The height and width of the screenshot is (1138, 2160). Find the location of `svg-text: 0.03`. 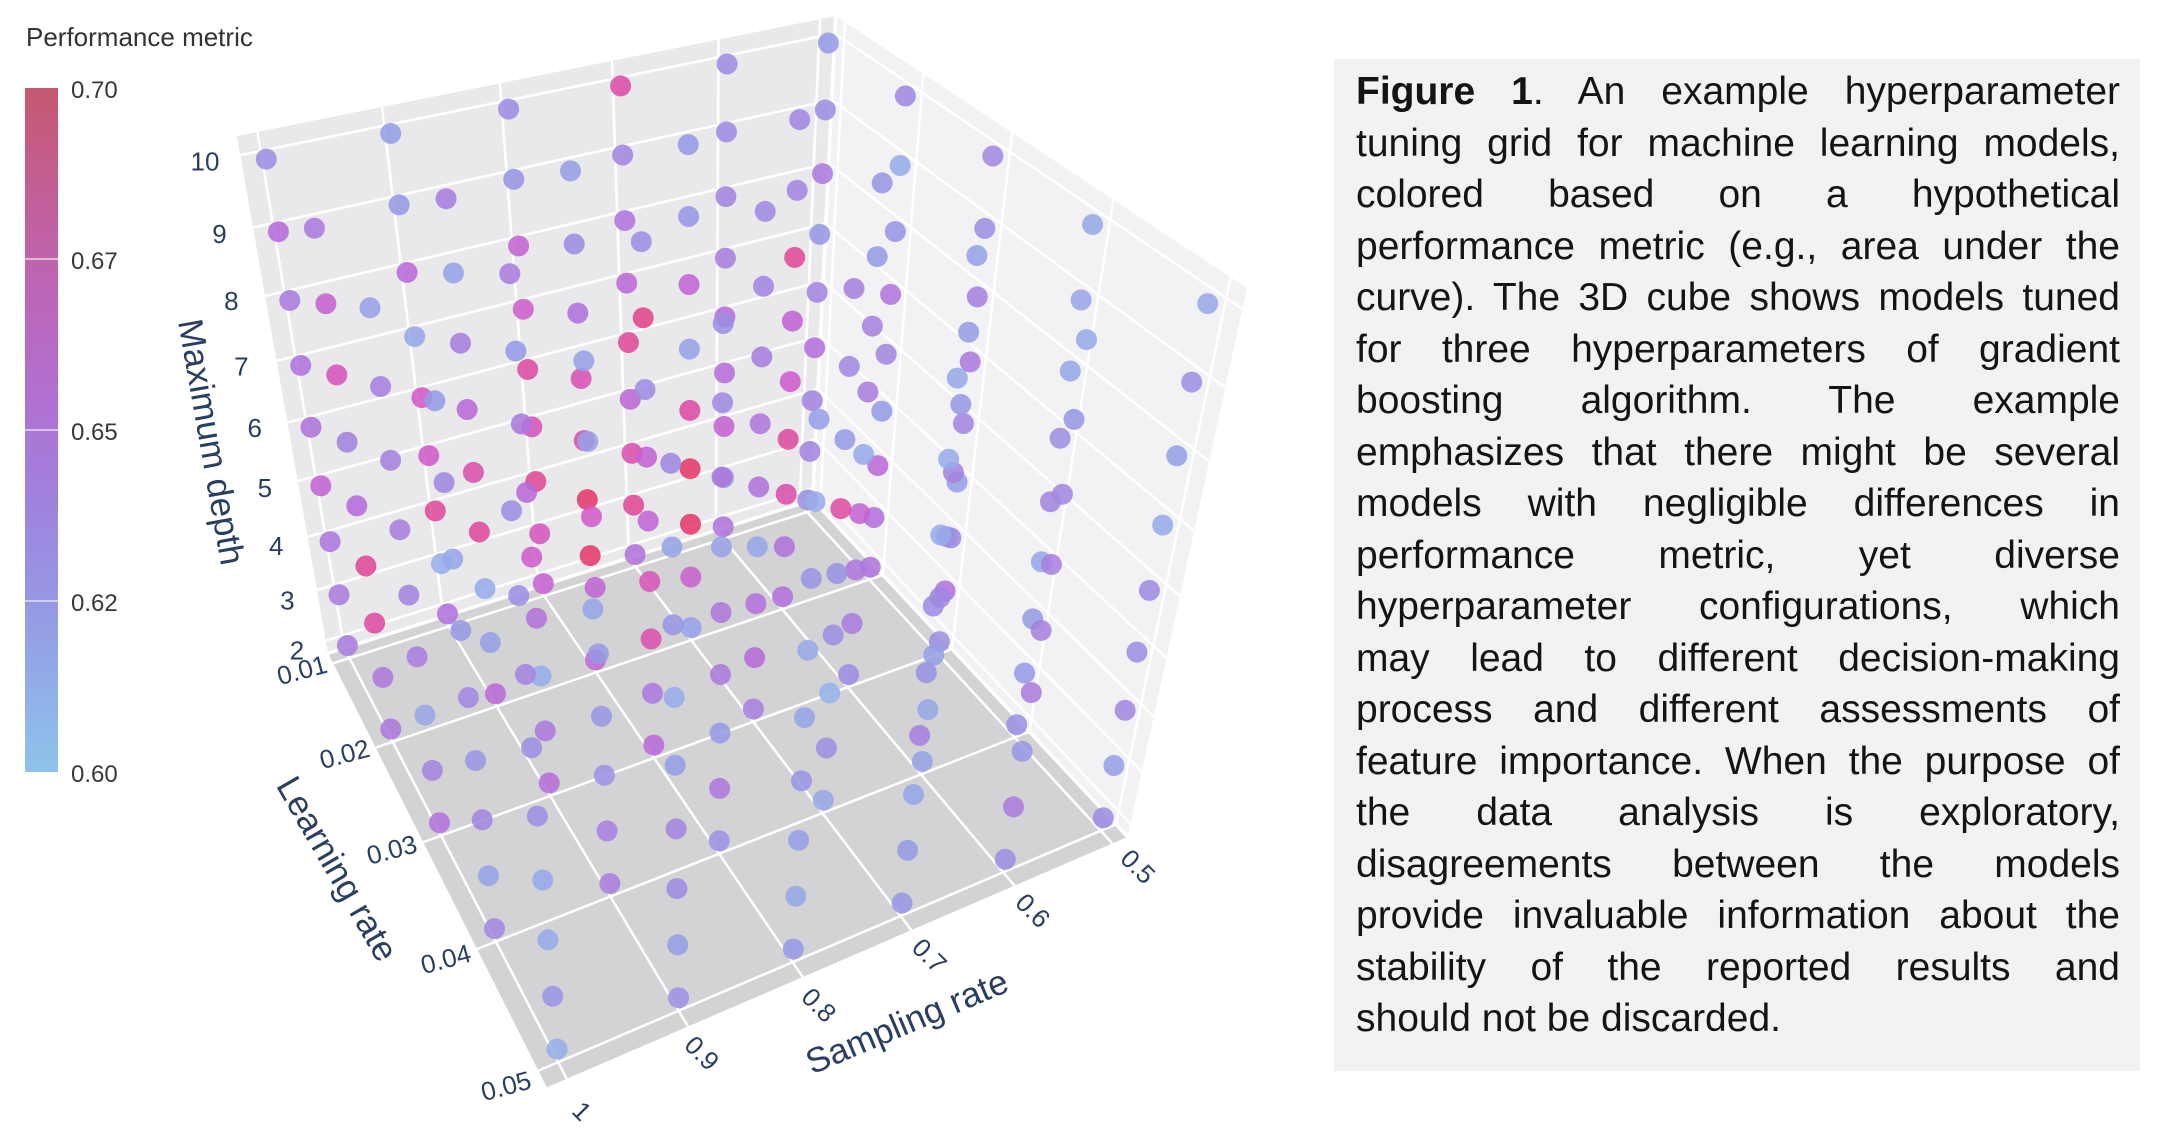

svg-text: 0.03 is located at coordinates (391, 850).